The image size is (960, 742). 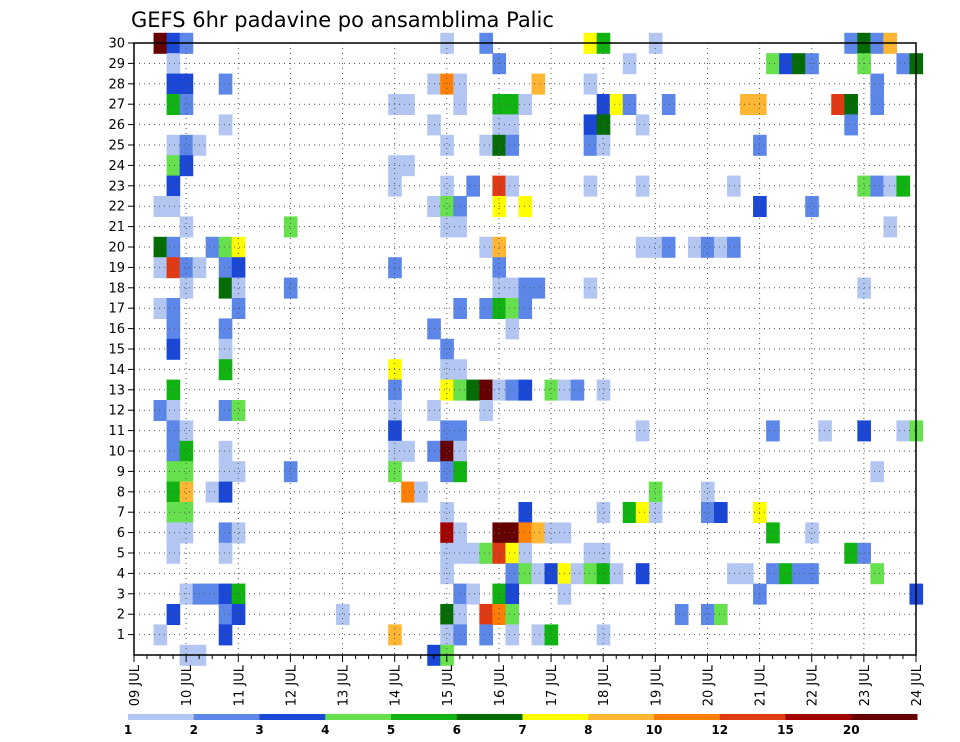 What do you see at coordinates (194, 730) in the screenshot?
I see `colorbar-label: 2` at bounding box center [194, 730].